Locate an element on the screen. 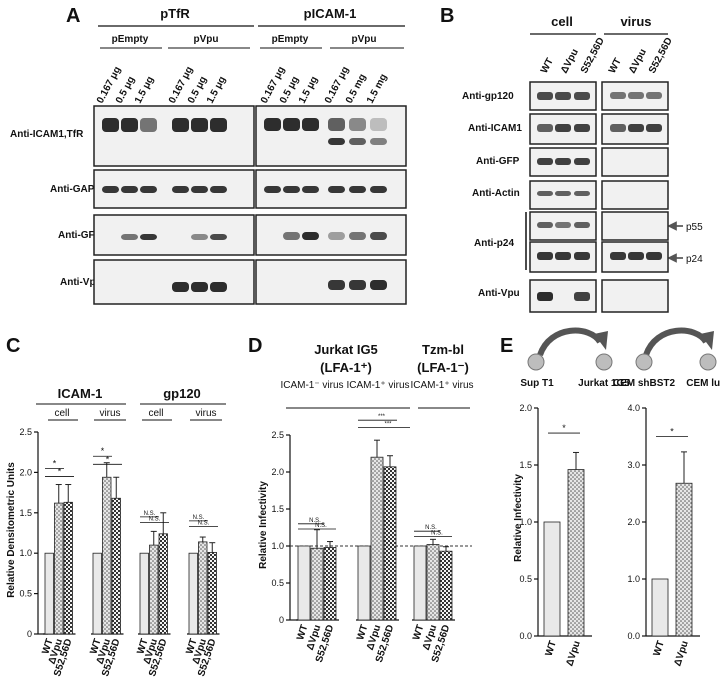 This screenshot has height=686, width=720. panel-d-title1: Jurkat IG5 is located at coordinates (346, 349).